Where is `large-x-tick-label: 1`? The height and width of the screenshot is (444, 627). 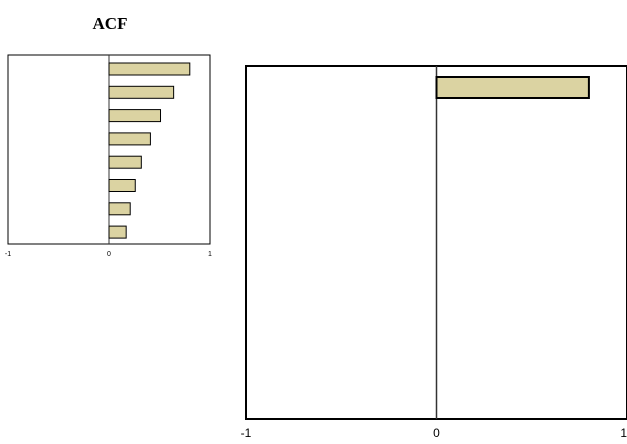 large-x-tick-label: 1 is located at coordinates (623, 433).